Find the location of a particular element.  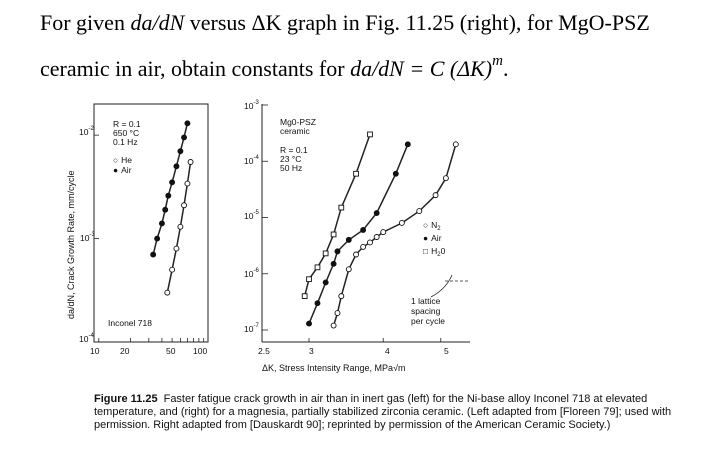

svg-text: 20 is located at coordinates (125, 351).